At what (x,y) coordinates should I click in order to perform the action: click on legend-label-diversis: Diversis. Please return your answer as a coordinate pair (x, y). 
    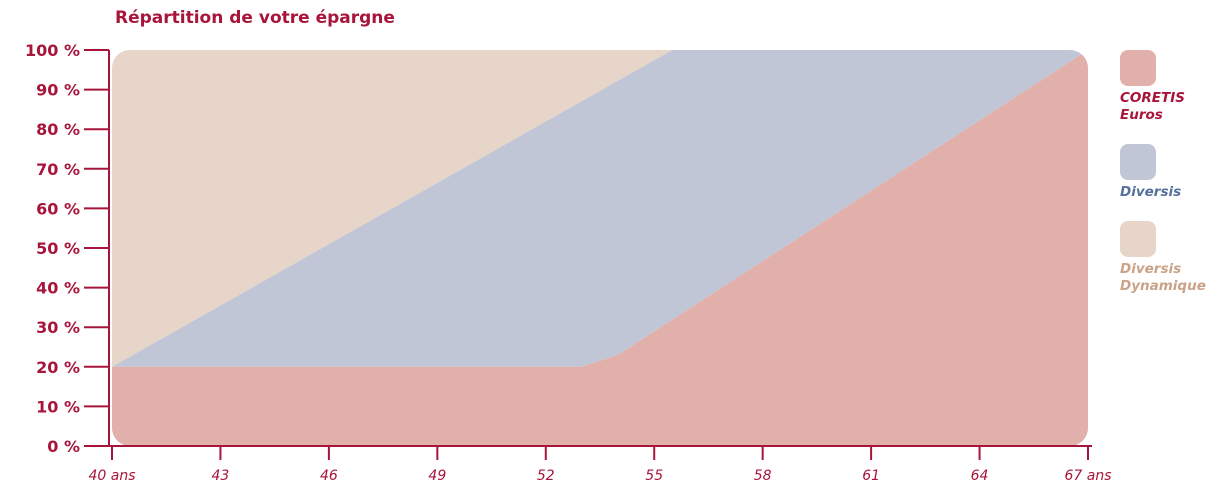
    Looking at the image, I should click on (1164, 192).